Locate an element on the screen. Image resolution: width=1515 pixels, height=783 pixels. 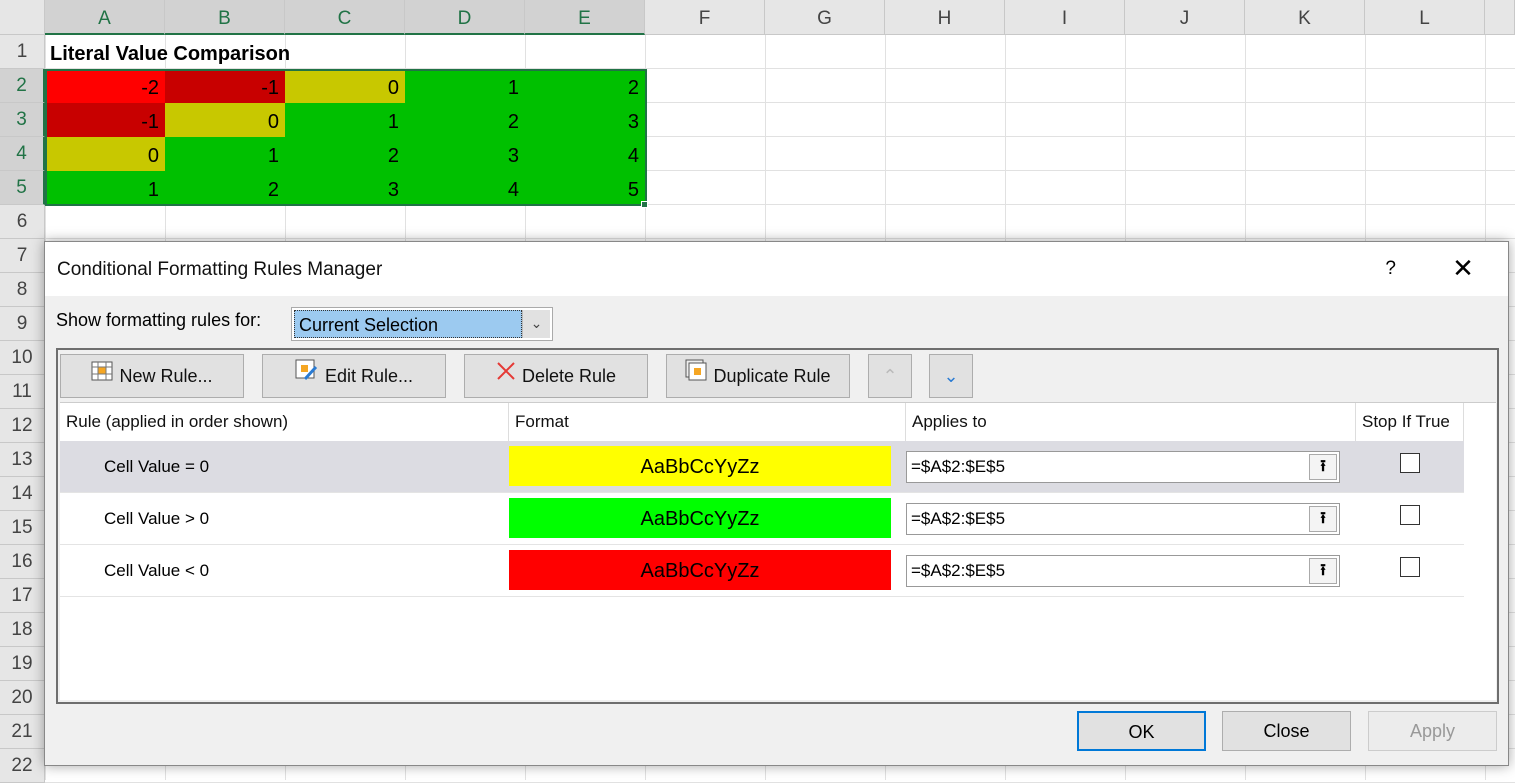
cell-E3: 3 is located at coordinates (585, 120).